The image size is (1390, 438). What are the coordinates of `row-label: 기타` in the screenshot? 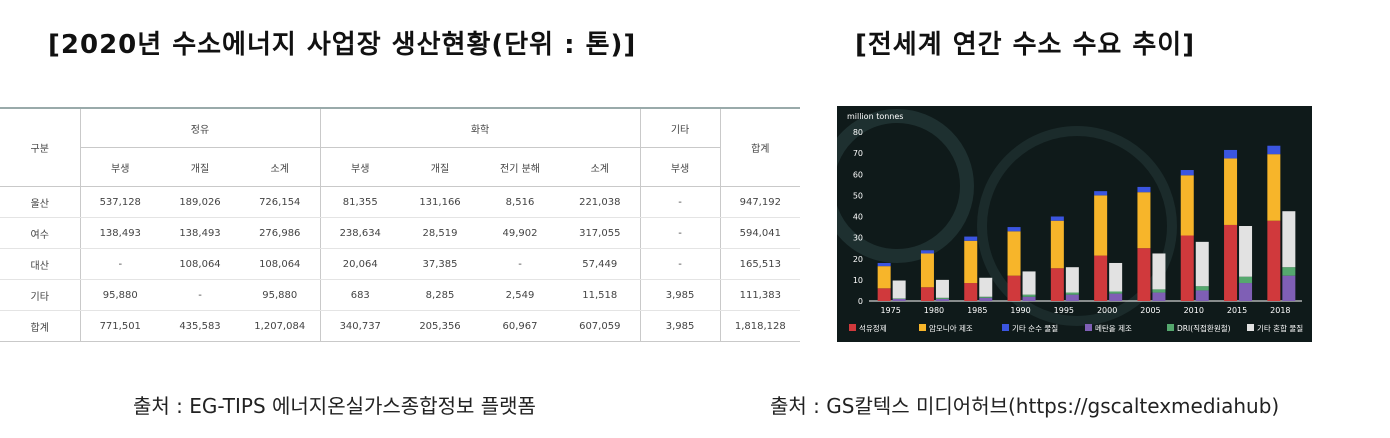 It's located at (40, 295).